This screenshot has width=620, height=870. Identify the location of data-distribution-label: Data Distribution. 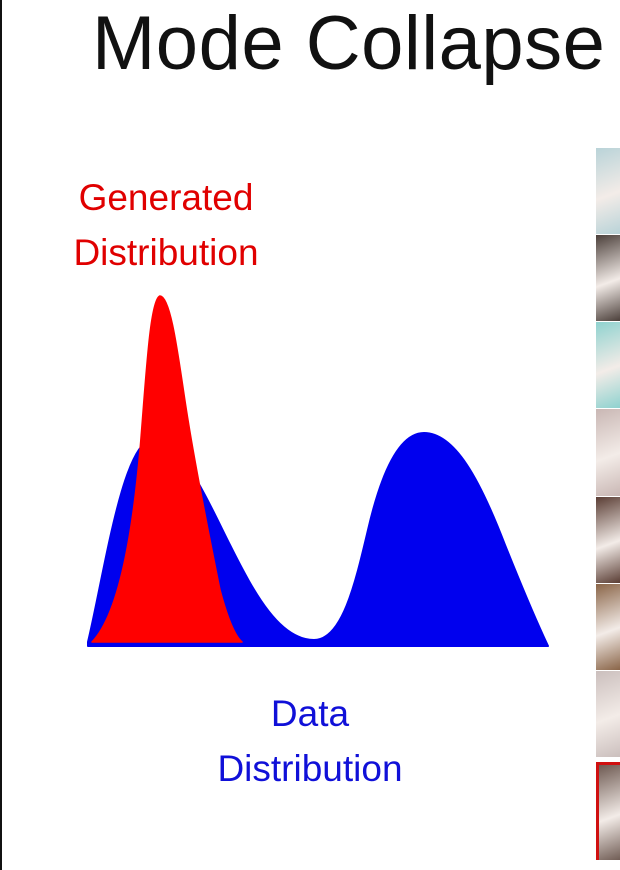
(310, 741).